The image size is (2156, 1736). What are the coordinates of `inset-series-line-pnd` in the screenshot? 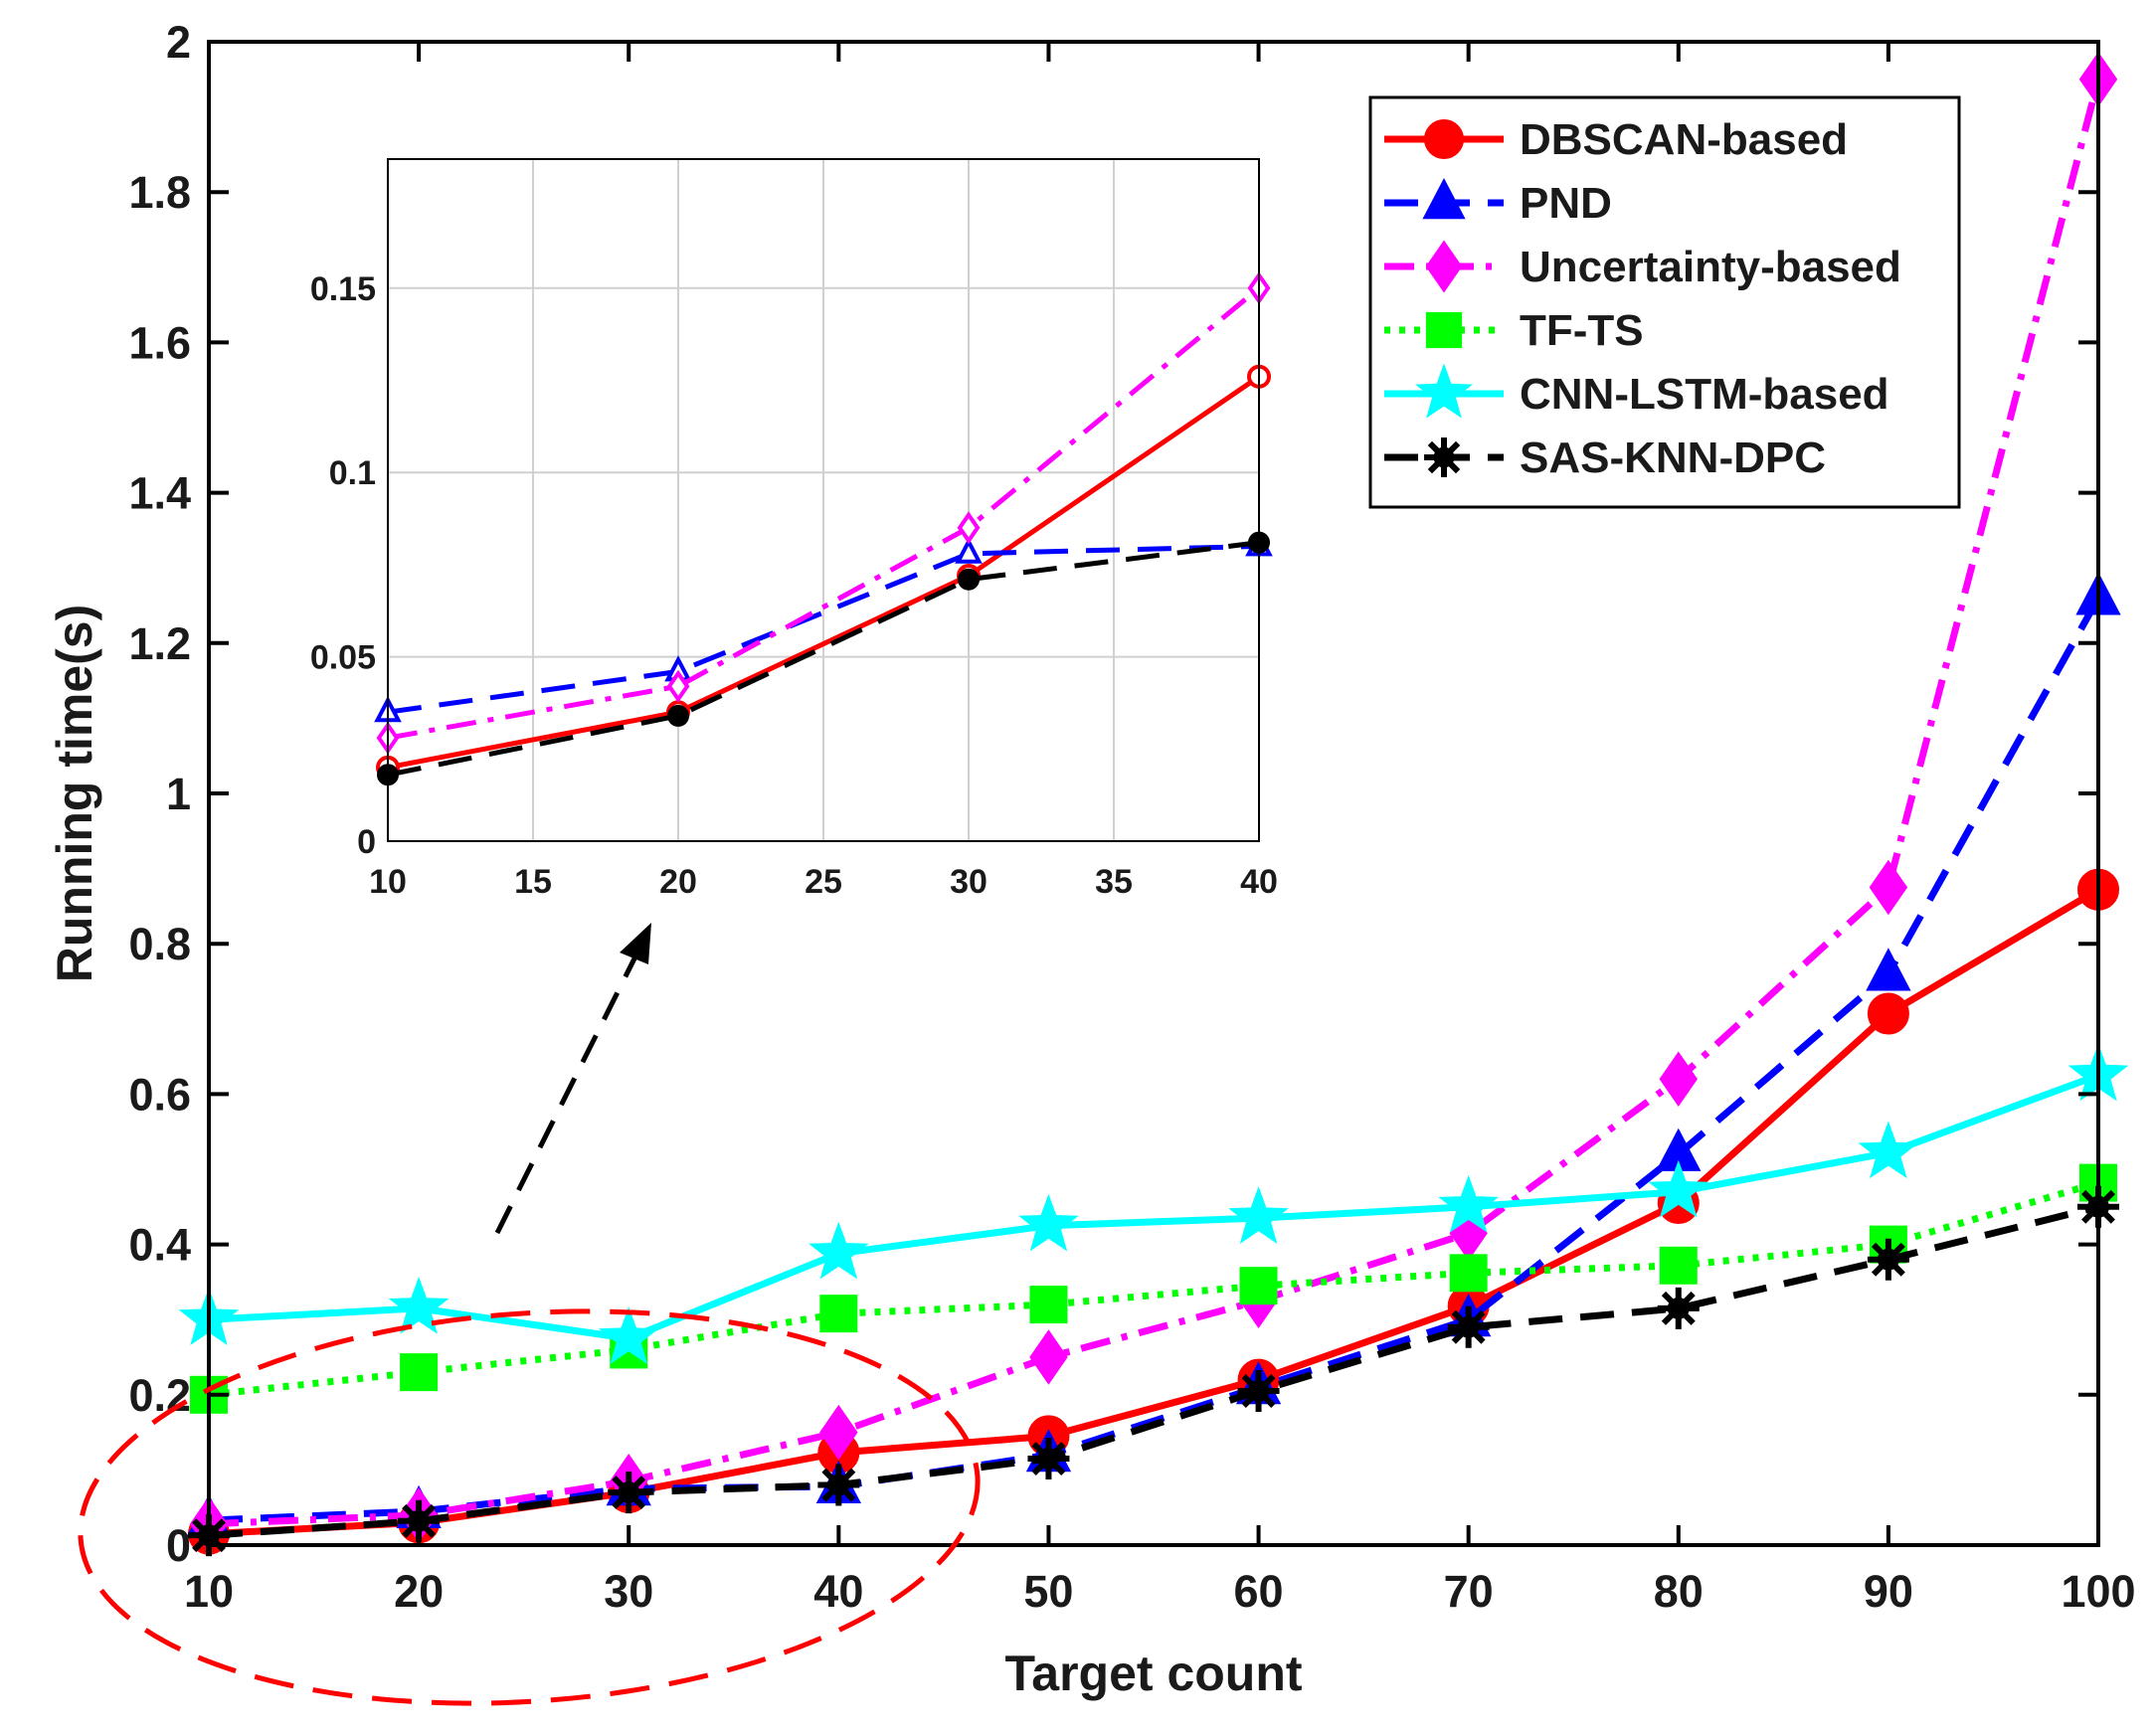 It's located at (823, 629).